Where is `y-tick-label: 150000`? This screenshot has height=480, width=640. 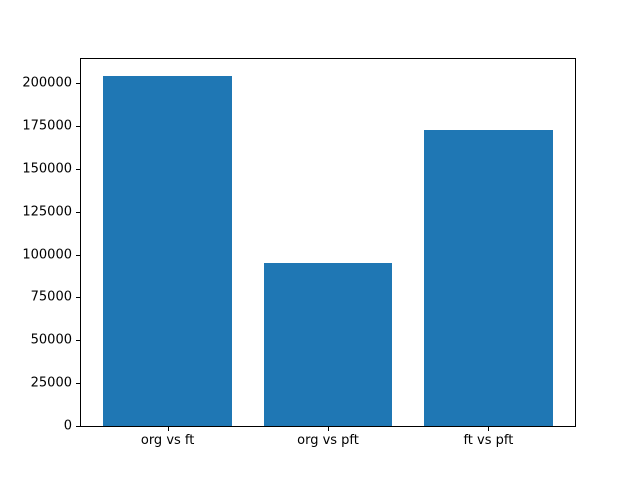
y-tick-label: 150000 is located at coordinates (47, 169).